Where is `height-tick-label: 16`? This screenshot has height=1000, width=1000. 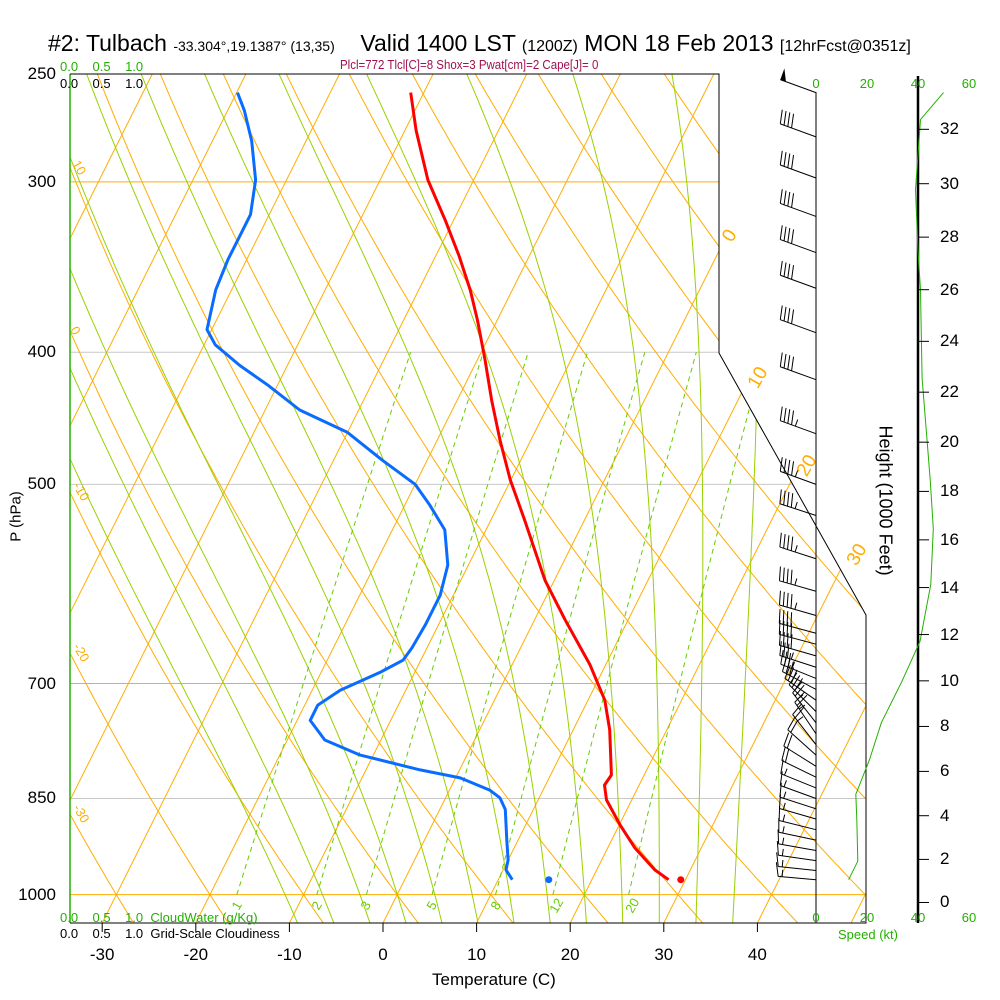 height-tick-label: 16 is located at coordinates (949, 539).